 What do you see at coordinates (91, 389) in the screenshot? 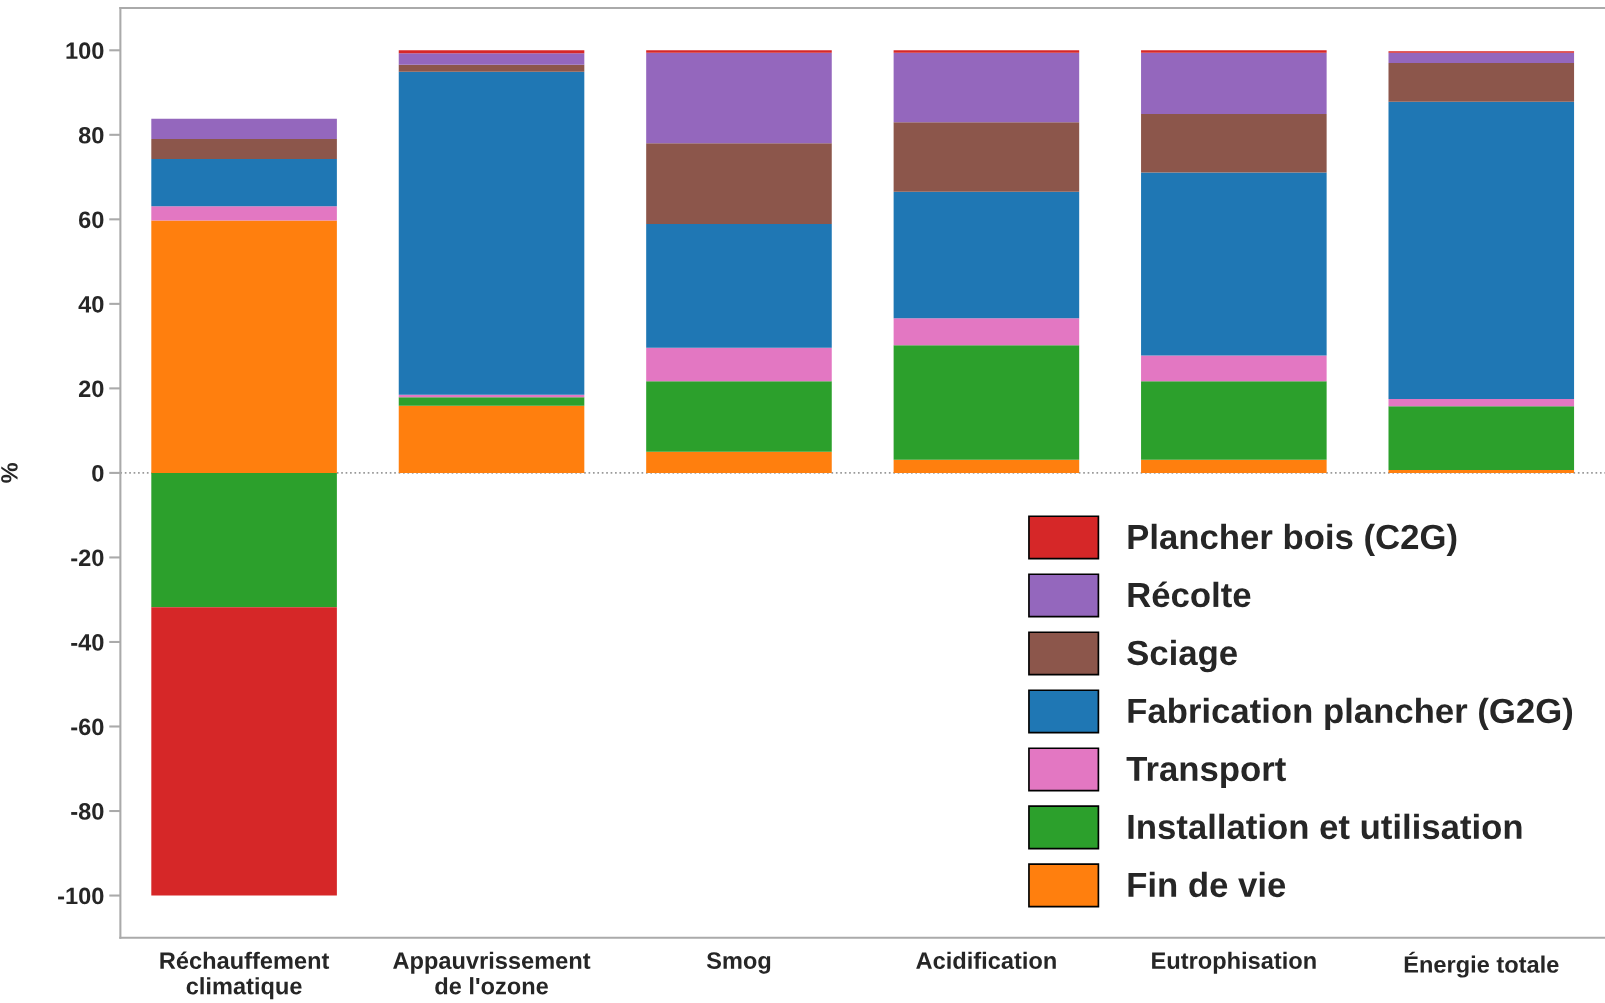
I see `y-tick-label: 20` at bounding box center [91, 389].